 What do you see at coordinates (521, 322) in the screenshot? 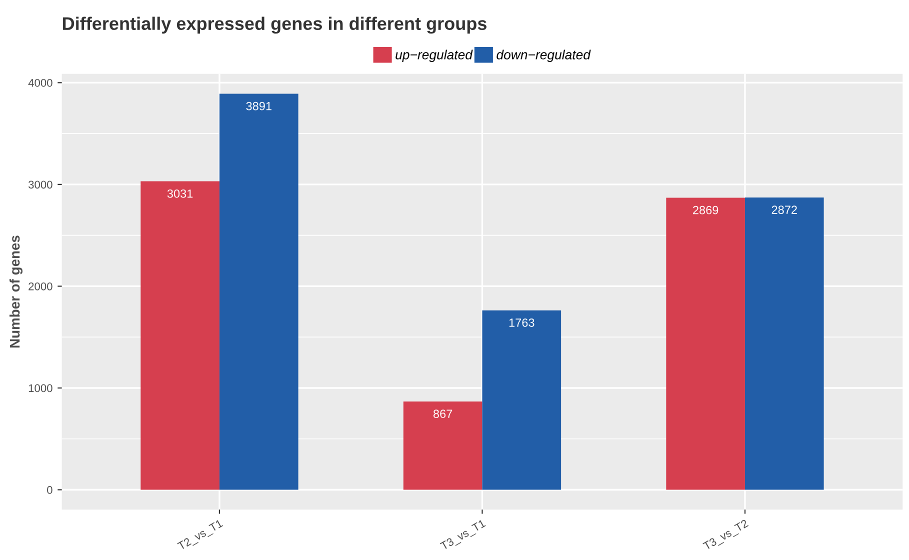
I see `data-label: 1763` at bounding box center [521, 322].